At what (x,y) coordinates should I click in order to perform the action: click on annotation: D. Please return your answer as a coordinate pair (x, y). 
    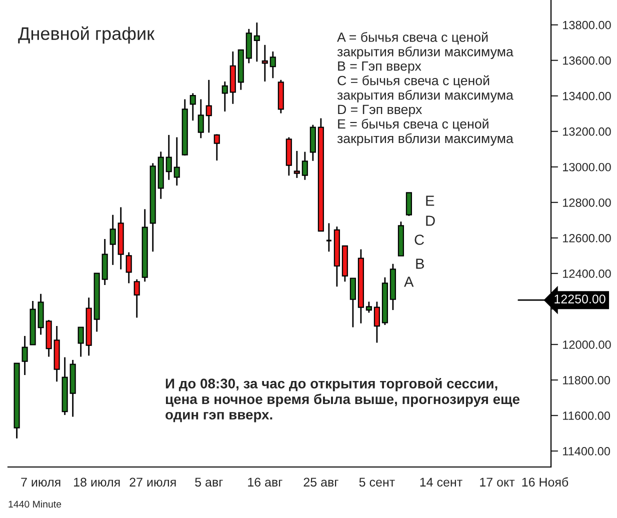
    Looking at the image, I should click on (430, 221).